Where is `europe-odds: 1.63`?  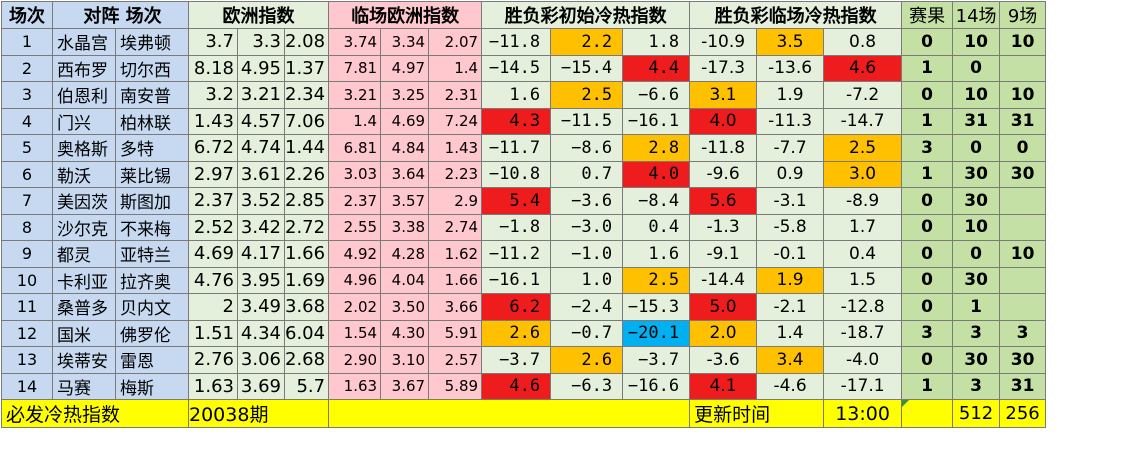
europe-odds: 1.63 is located at coordinates (213, 386).